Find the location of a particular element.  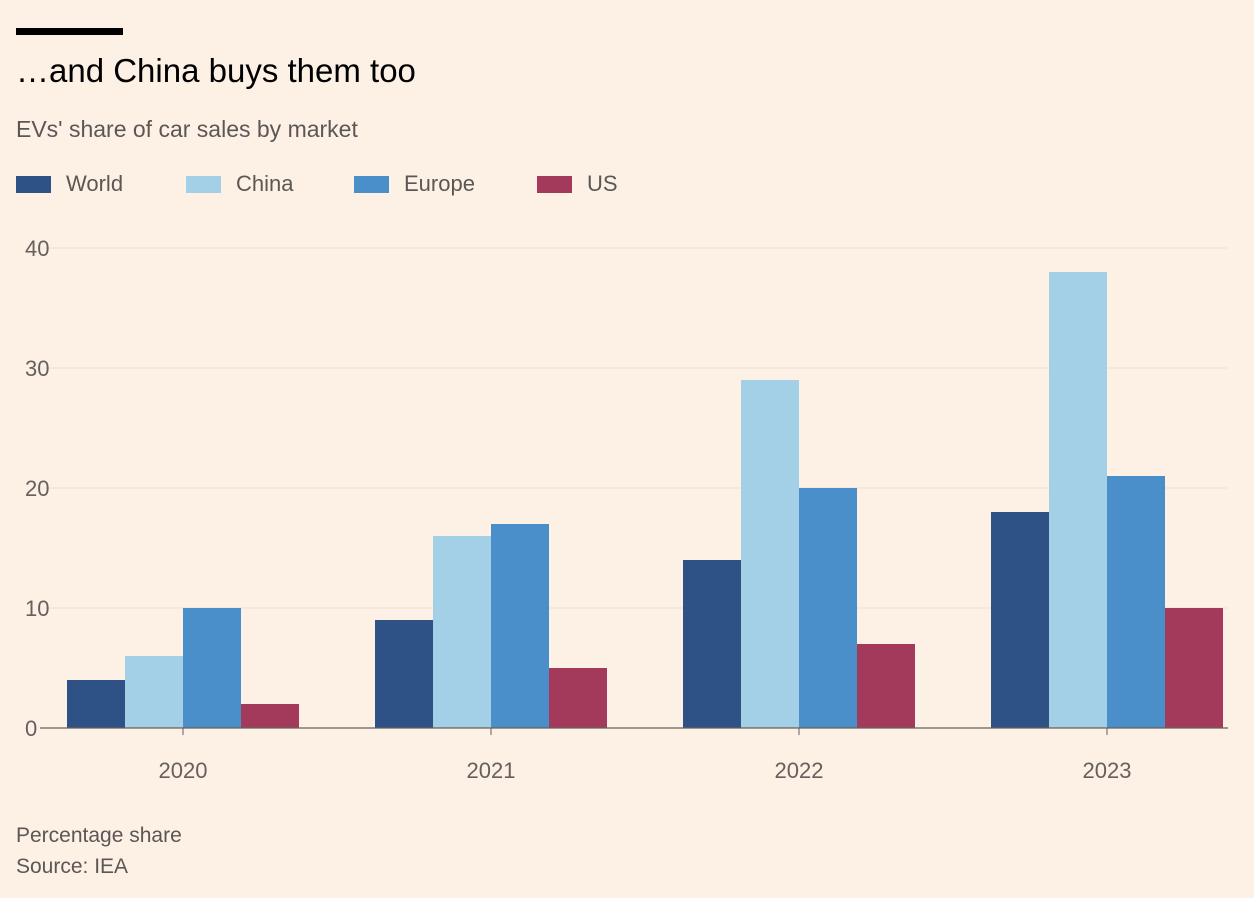

legend-item-world: World is located at coordinates (69, 184).